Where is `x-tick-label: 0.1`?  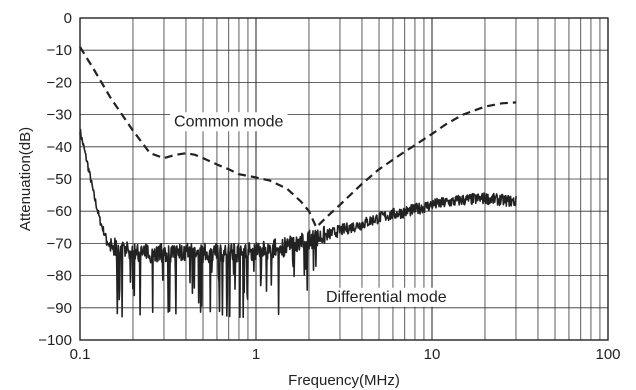
x-tick-label: 0.1 is located at coordinates (80, 354).